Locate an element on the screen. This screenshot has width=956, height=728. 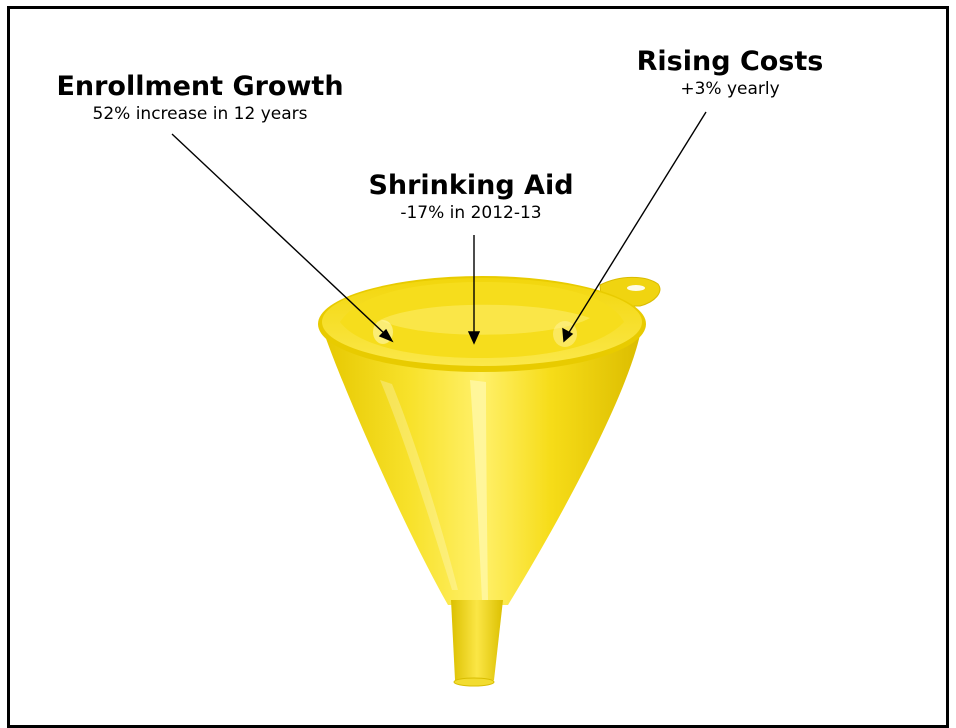
enrollment-growth-title: Enrollment Growth is located at coordinates (200, 86).